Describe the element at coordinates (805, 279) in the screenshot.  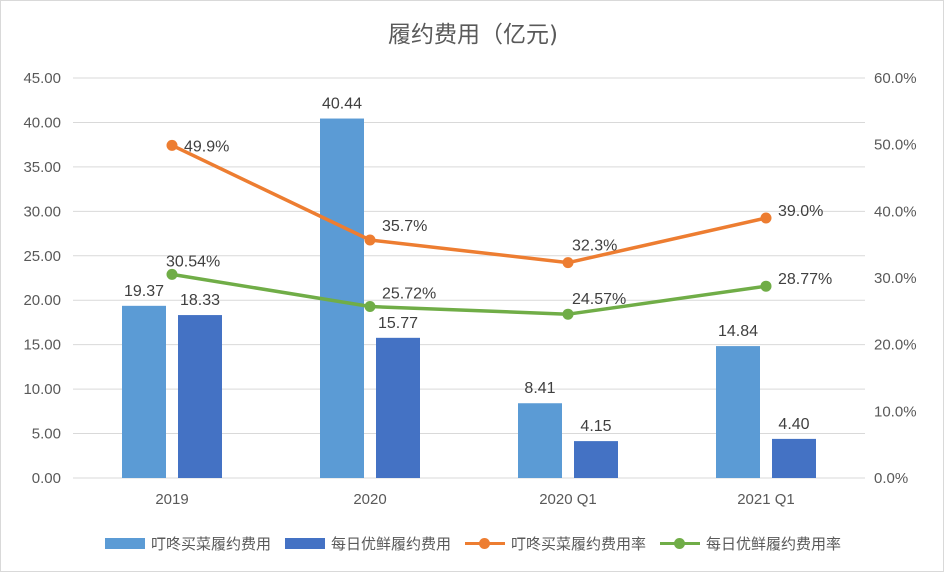
I see `line-data-label: 28.77%` at that location.